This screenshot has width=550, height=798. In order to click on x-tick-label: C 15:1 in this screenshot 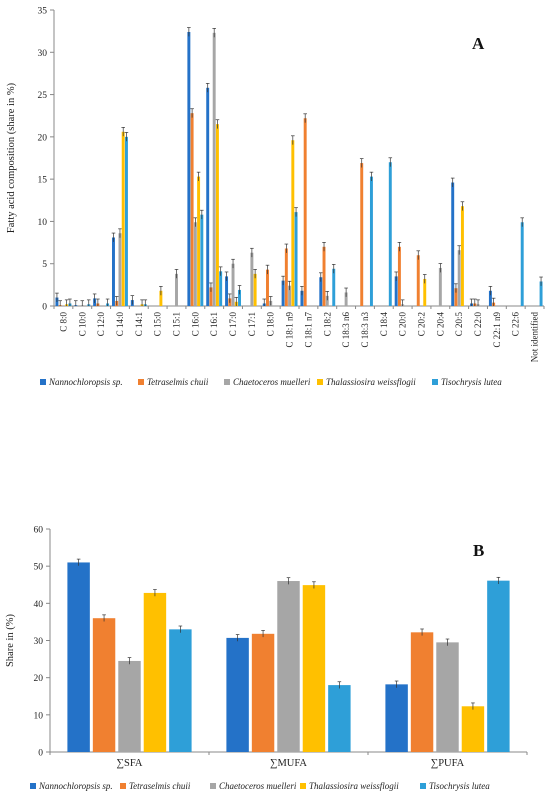, I will do `click(177, 324)`.